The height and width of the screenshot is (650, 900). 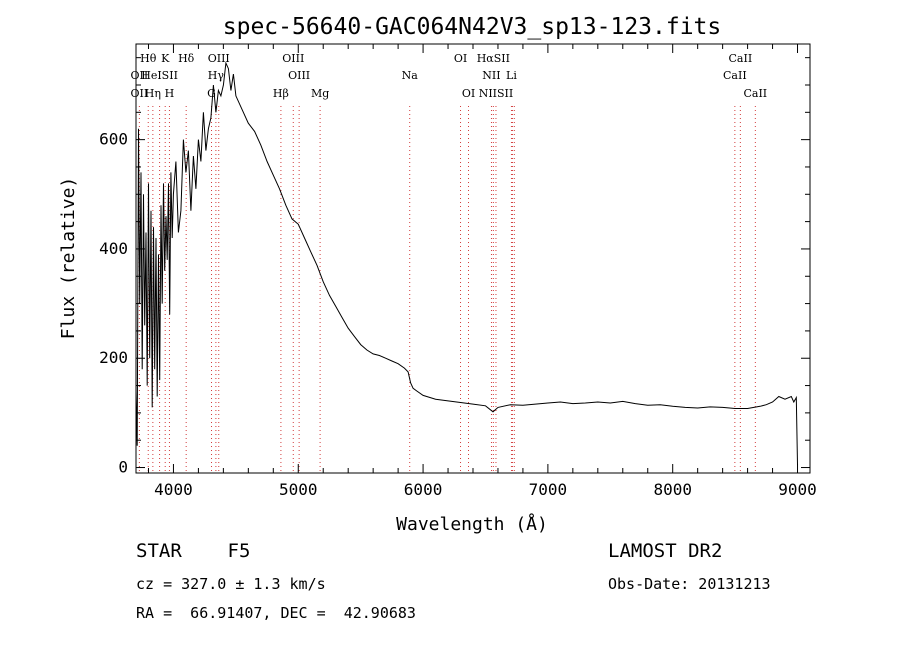 I want to click on x-tick-label: 8000, so click(x=672, y=489).